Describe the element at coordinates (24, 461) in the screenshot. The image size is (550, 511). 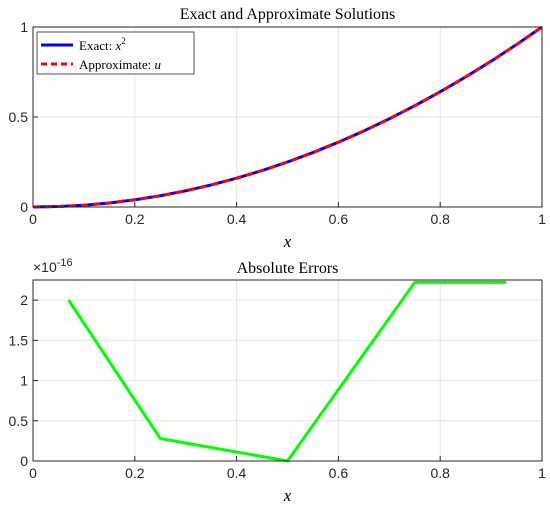
I see `bottom-plot-y-tick-label: 0` at that location.